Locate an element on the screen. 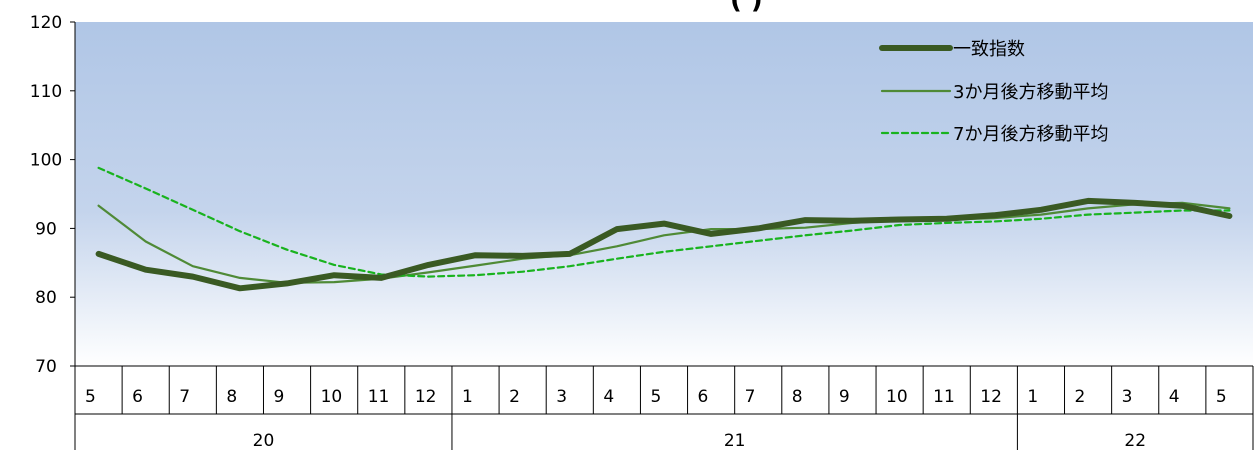 The width and height of the screenshot is (1256, 450). legend-label: 一致指数 is located at coordinates (989, 49).